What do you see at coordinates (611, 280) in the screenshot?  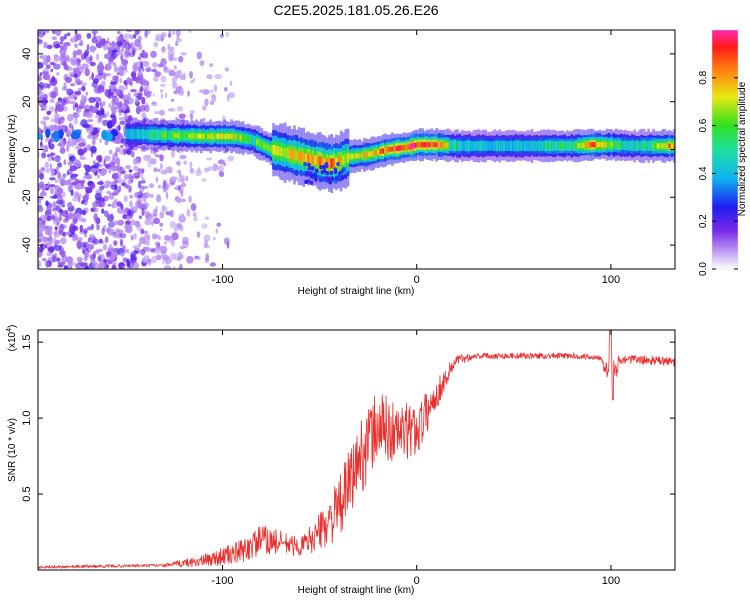 I see `spectrogram-x-tick-label: 100` at bounding box center [611, 280].